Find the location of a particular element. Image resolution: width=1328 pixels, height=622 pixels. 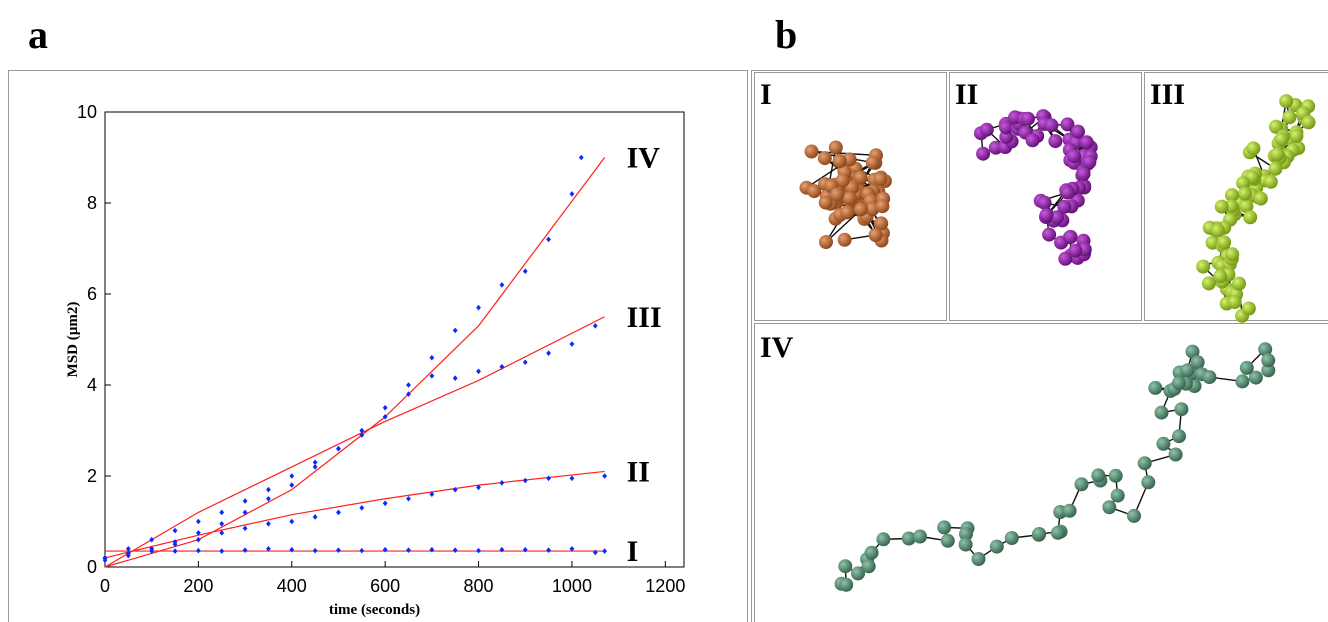

x-tick-label: 200 is located at coordinates (198, 586).